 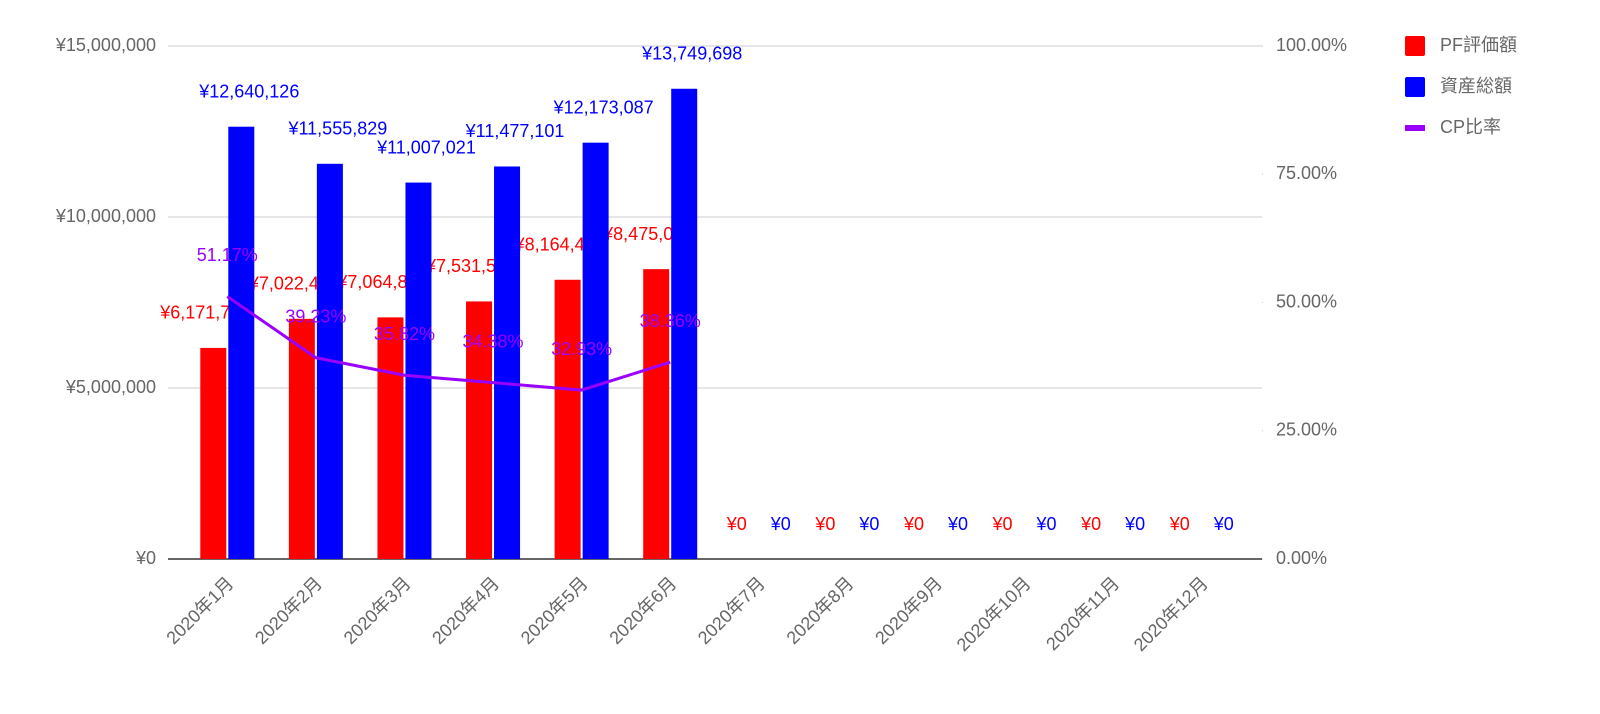 I want to click on legend-label: 資産総額, so click(x=1476, y=86).